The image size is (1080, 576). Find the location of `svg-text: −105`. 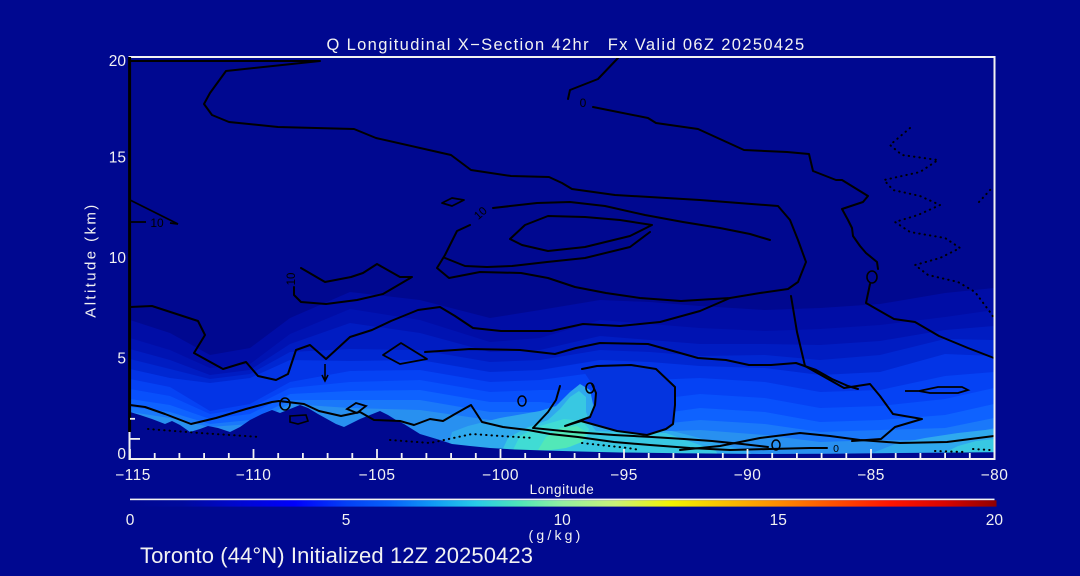

svg-text: −105 is located at coordinates (377, 475).